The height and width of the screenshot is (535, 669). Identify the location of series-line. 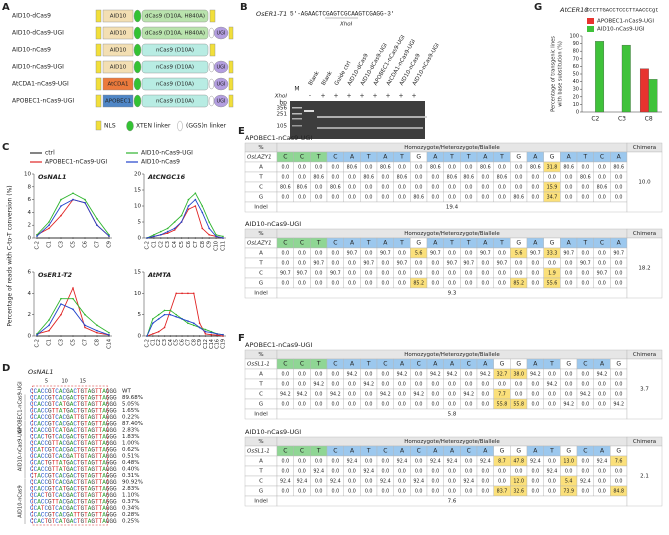
(185, 314).